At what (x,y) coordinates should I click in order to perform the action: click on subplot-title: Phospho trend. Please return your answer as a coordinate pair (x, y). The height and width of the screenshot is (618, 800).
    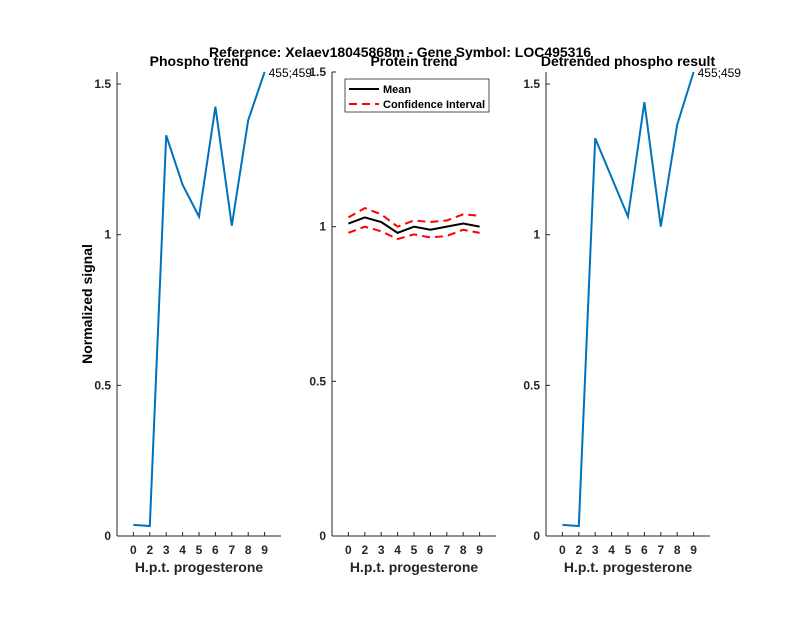
    Looking at the image, I should click on (199, 61).